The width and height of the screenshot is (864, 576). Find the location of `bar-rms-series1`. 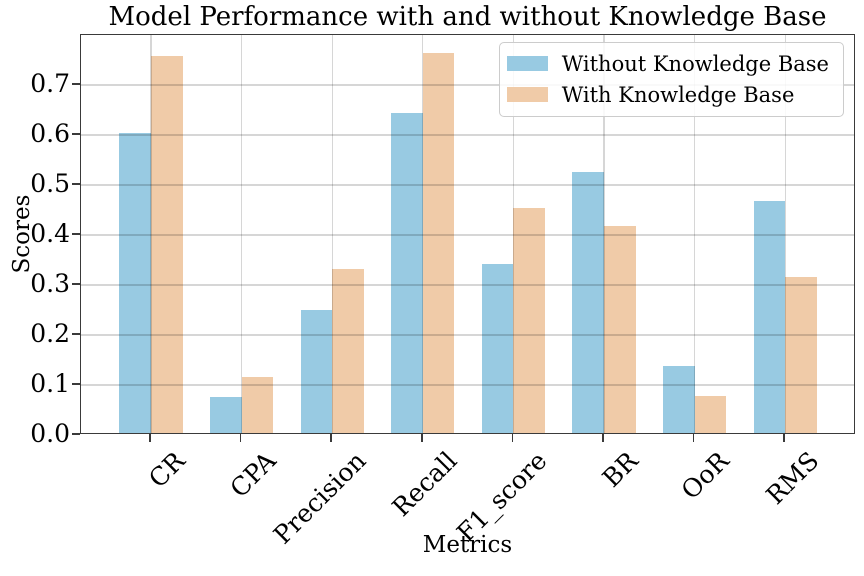

bar-rms-series1 is located at coordinates (801, 355).